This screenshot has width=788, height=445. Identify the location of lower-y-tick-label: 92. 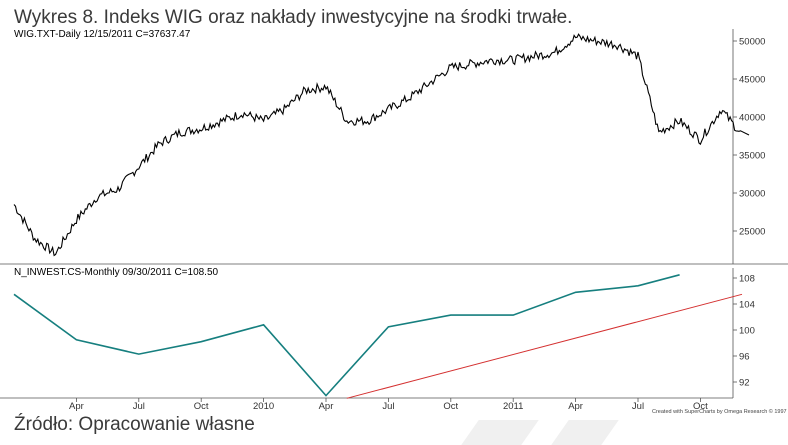
(744, 383).